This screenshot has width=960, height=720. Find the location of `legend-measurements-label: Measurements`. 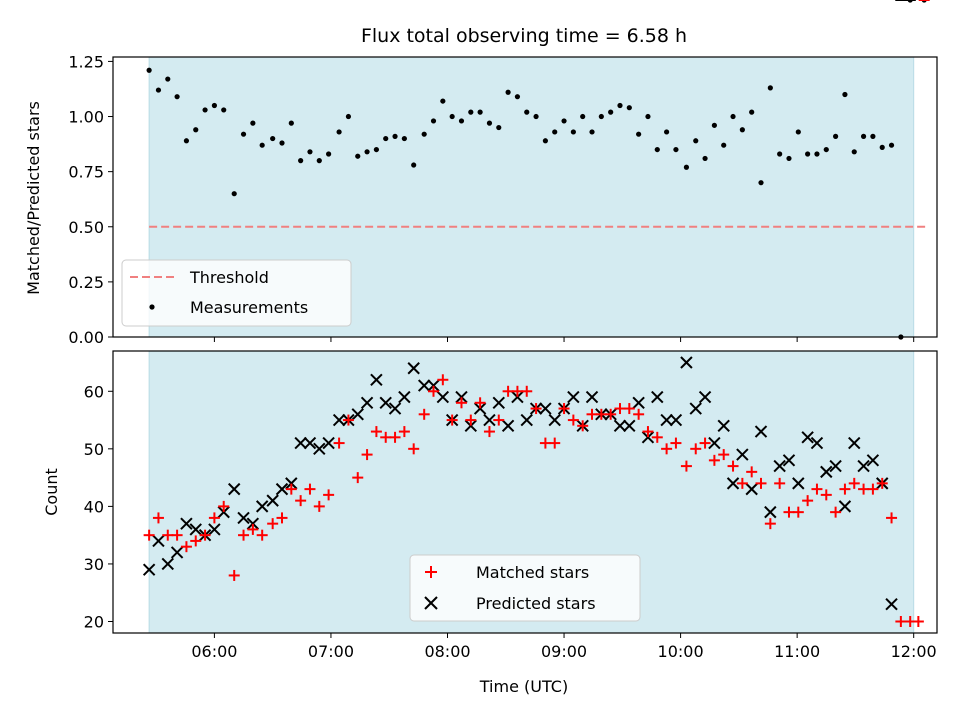

legend-measurements-label: Measurements is located at coordinates (249, 307).